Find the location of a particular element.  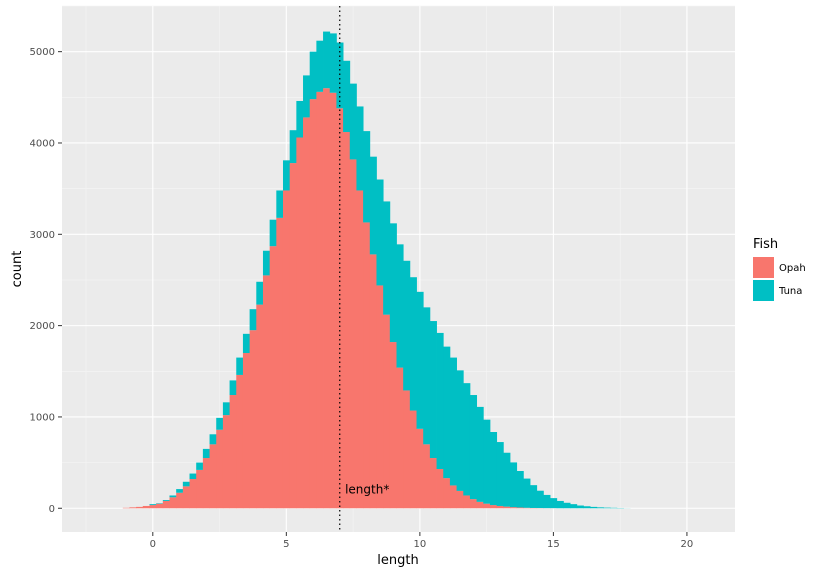

y-tick-label: 1000 is located at coordinates (42, 417).